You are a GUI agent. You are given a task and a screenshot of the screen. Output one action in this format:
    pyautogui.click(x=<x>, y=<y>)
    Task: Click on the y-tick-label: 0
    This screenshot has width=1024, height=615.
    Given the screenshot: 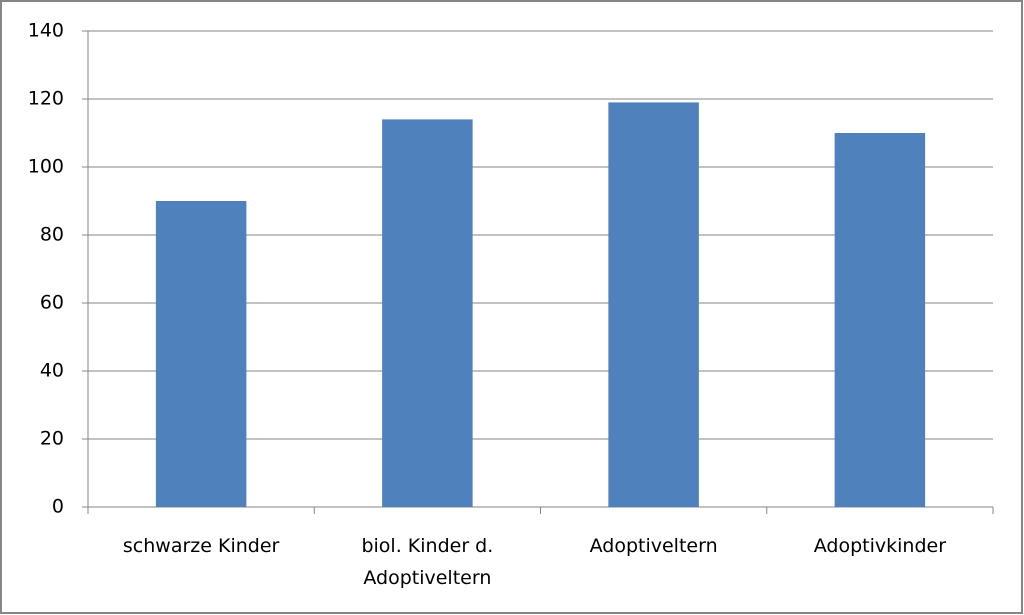 What is the action you would take?
    pyautogui.click(x=58, y=507)
    